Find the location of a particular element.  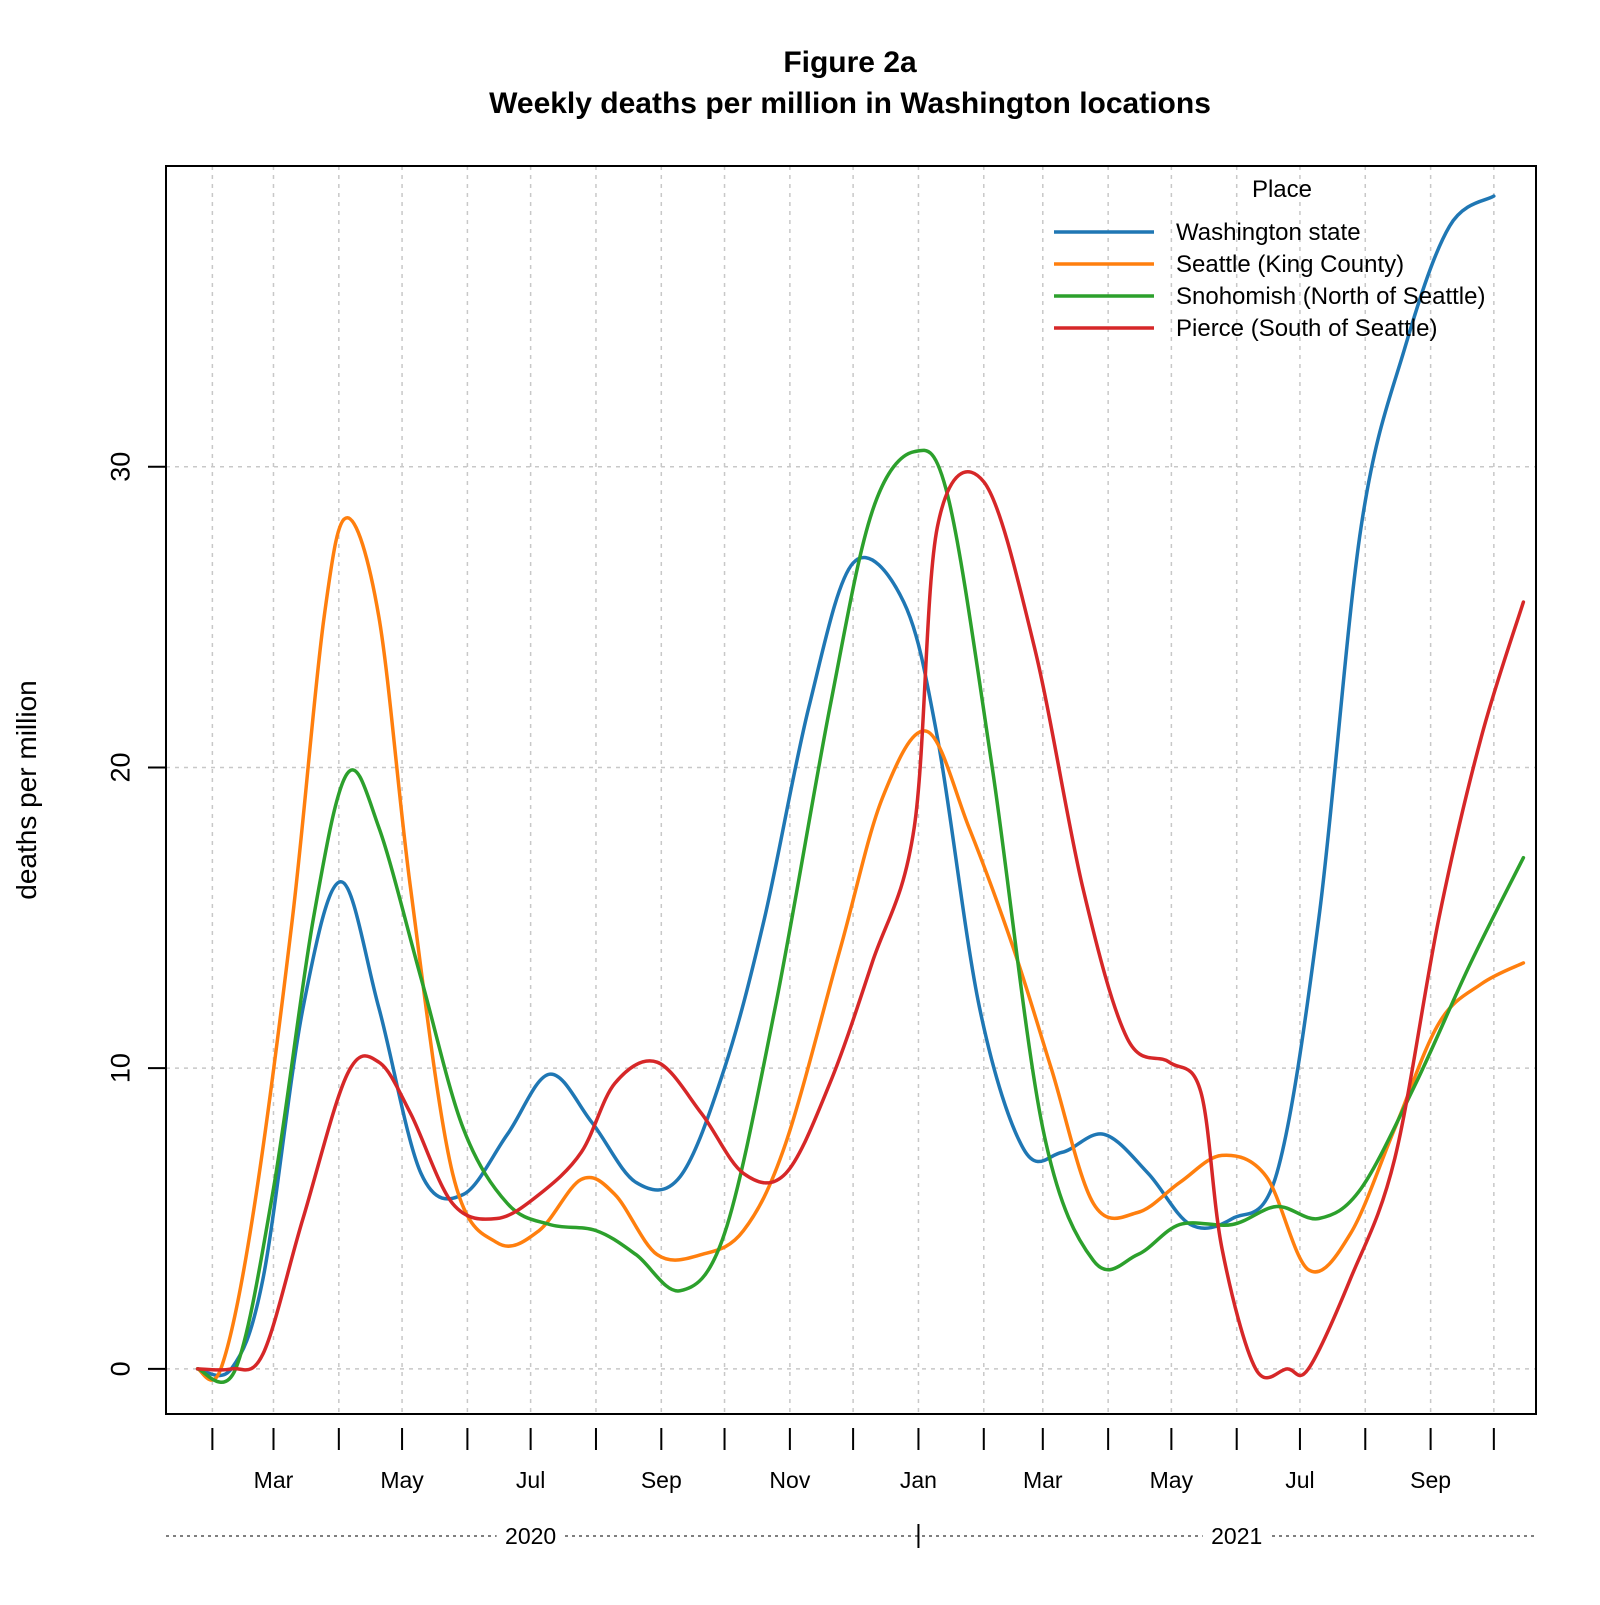

y-tick-label: 20 is located at coordinates (120, 767).